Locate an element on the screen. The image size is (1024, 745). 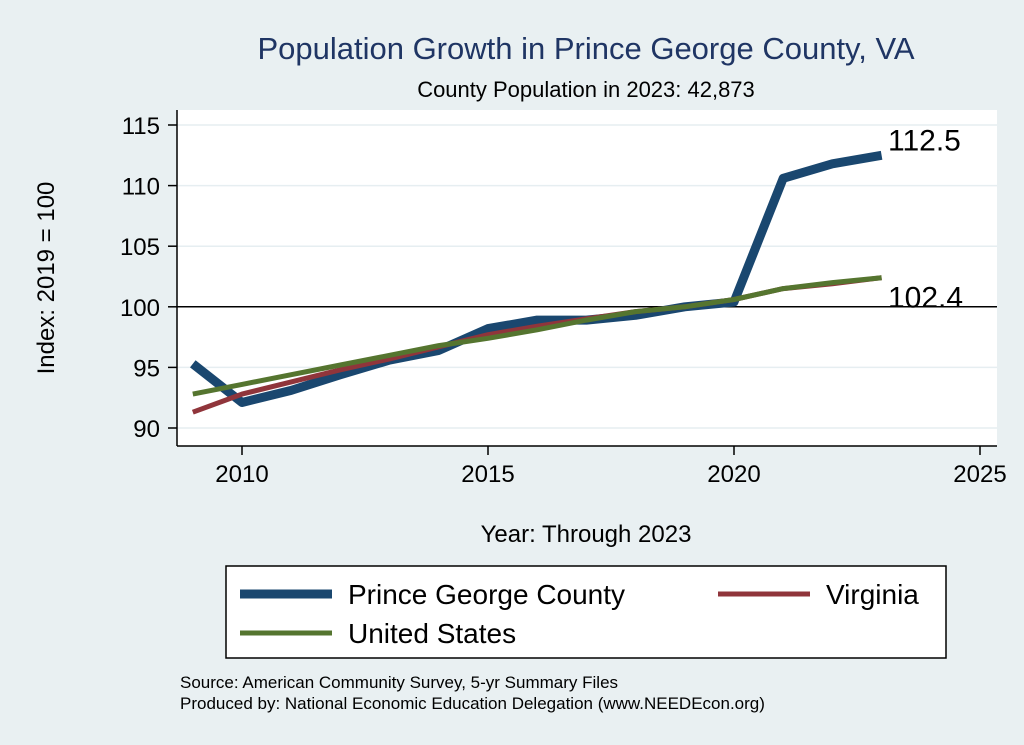
y-tick-label-110: 110 is located at coordinates (141, 187).